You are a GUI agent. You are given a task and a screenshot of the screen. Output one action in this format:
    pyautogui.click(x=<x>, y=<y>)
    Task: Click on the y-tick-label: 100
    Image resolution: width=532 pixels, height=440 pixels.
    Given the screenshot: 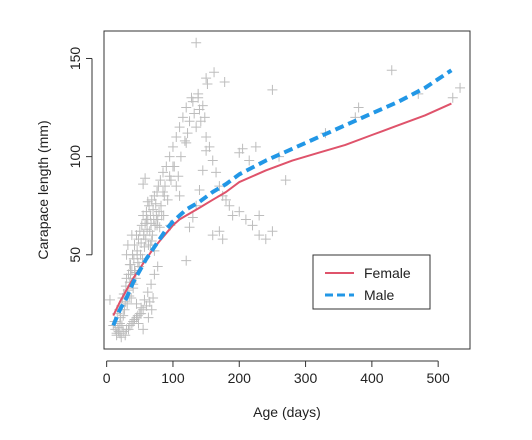 What is the action you would take?
    pyautogui.click(x=75, y=157)
    